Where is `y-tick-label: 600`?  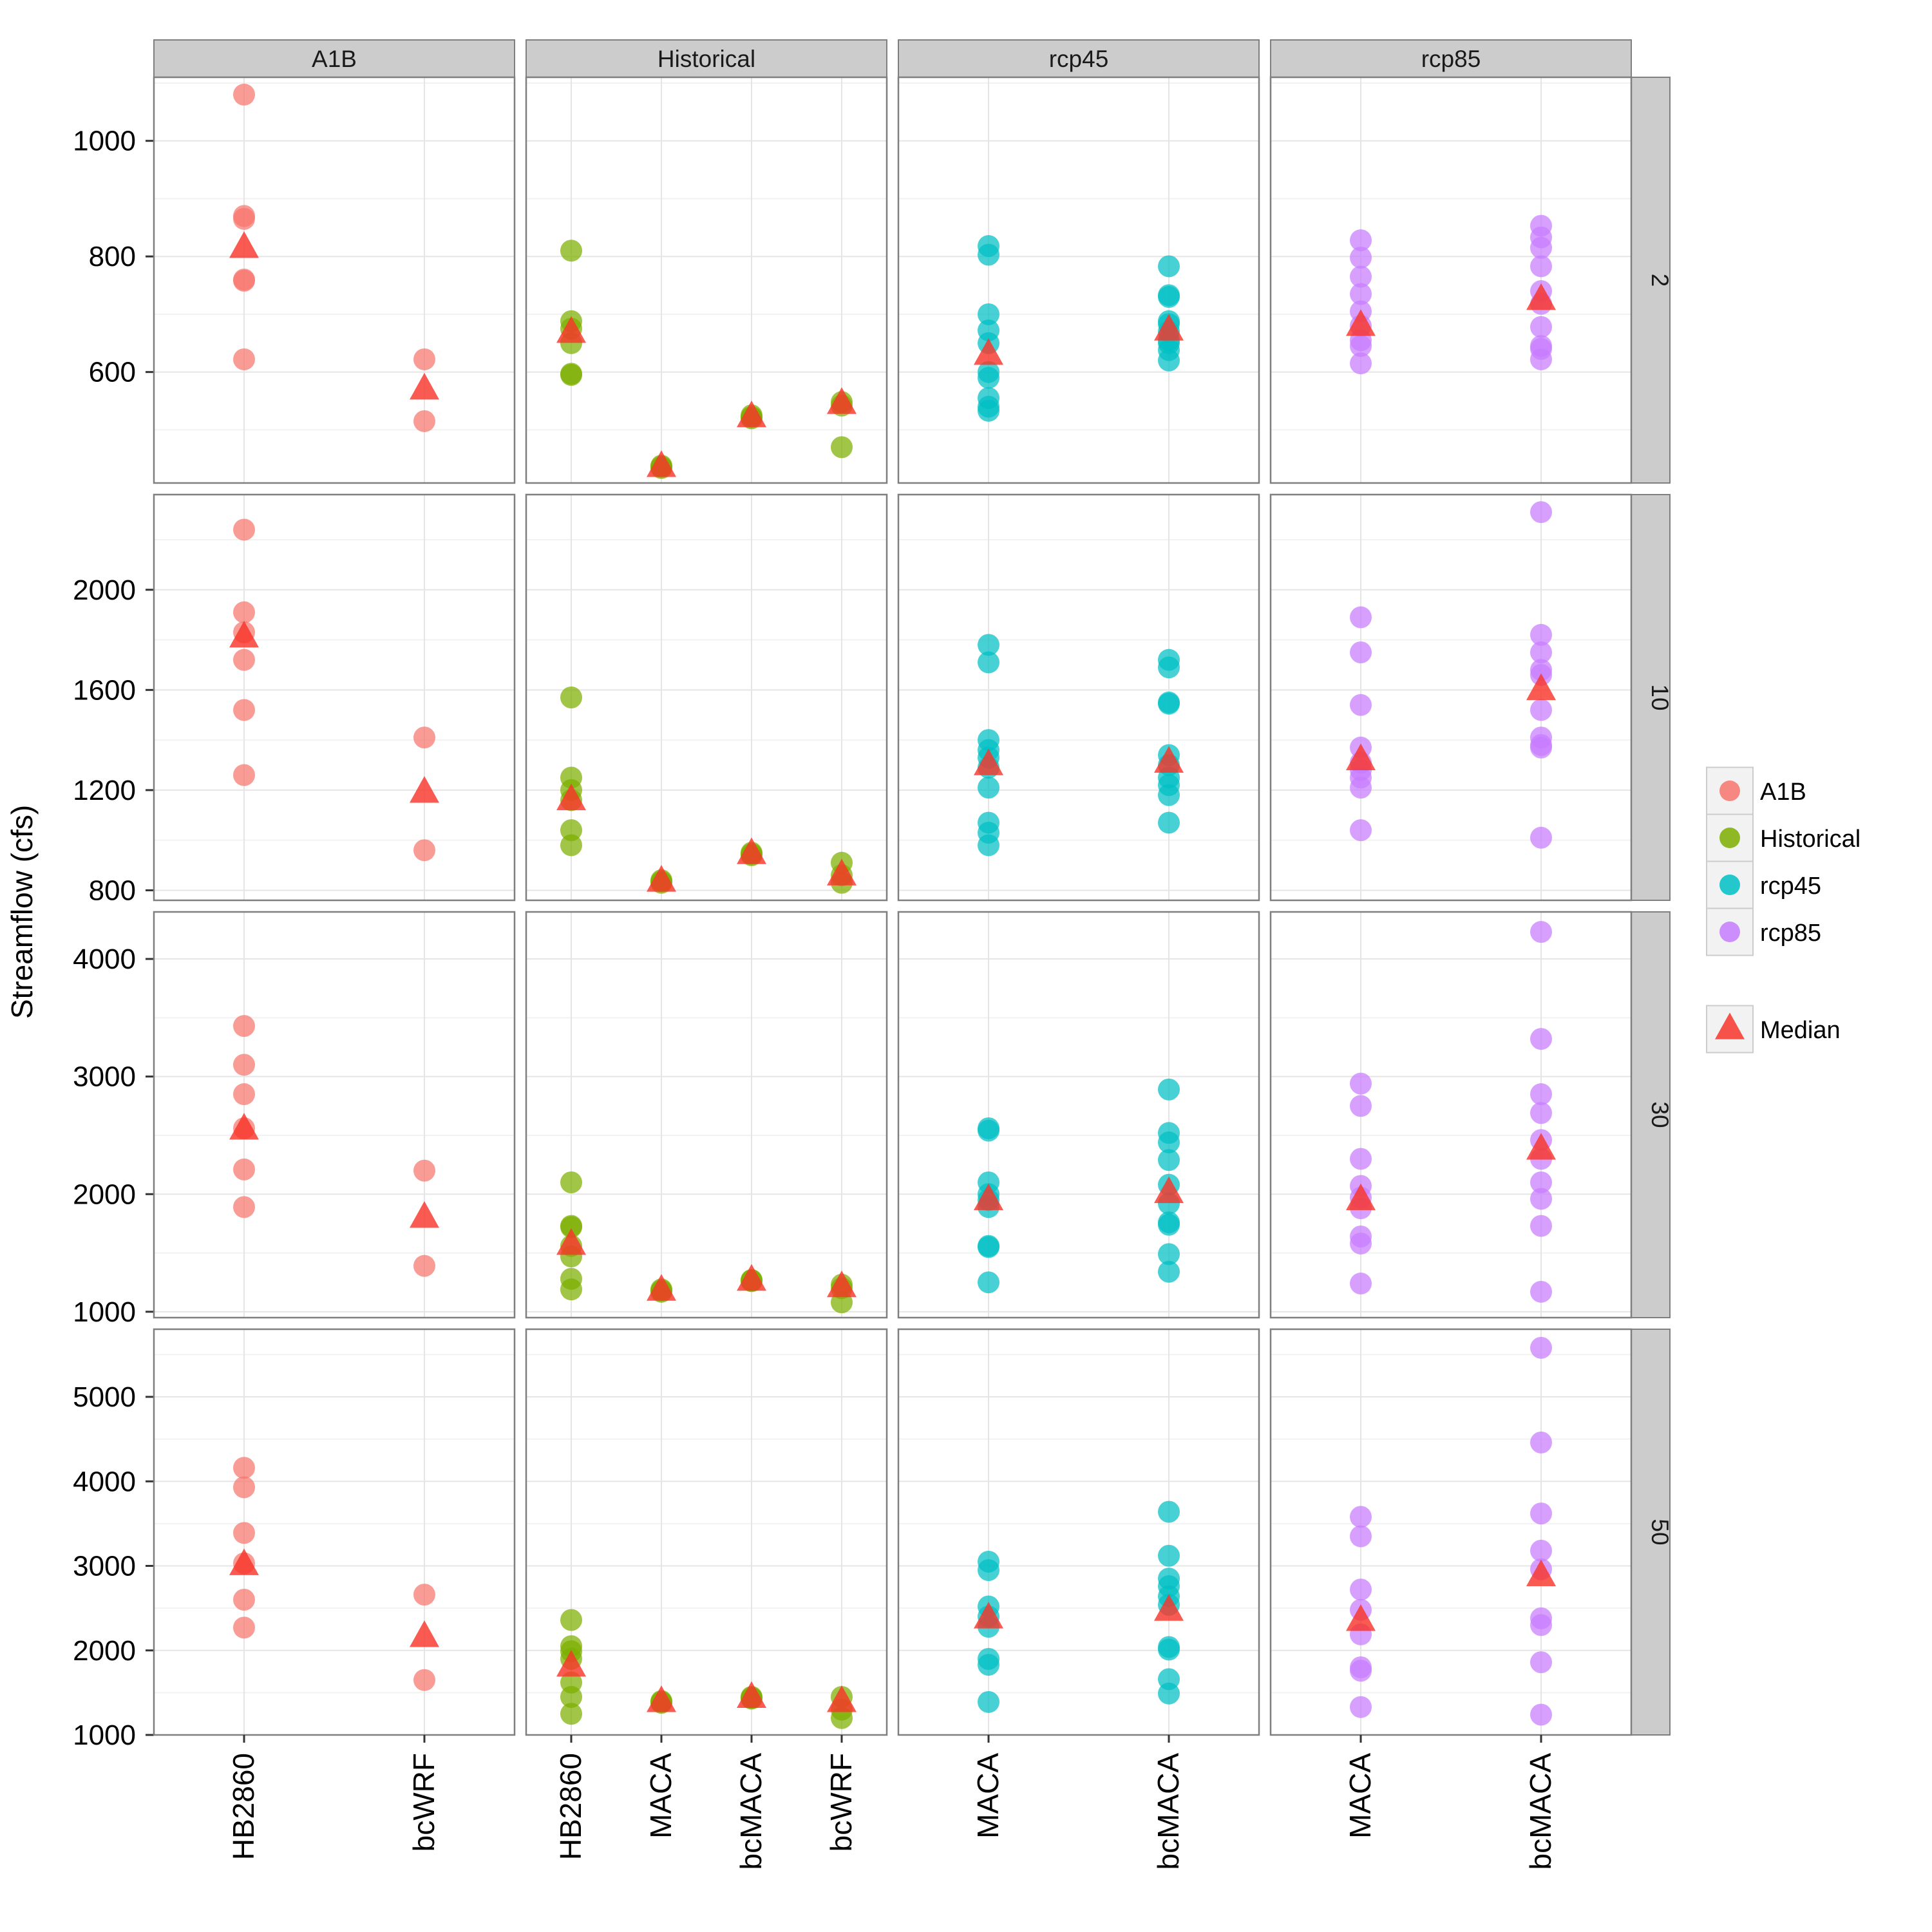
y-tick-label: 600 is located at coordinates (112, 372).